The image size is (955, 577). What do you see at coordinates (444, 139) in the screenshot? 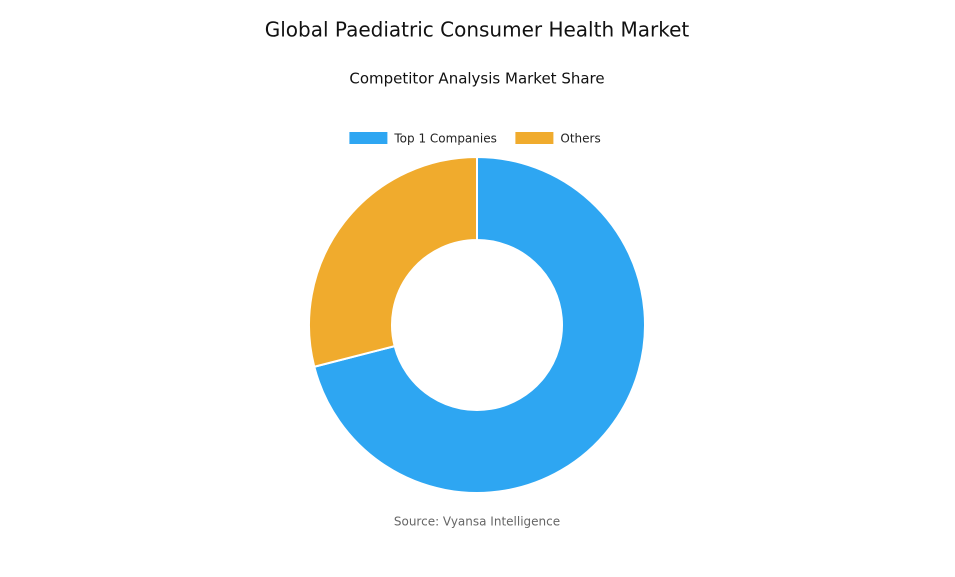
I see `legend-label: Top 1 Companies` at bounding box center [444, 139].